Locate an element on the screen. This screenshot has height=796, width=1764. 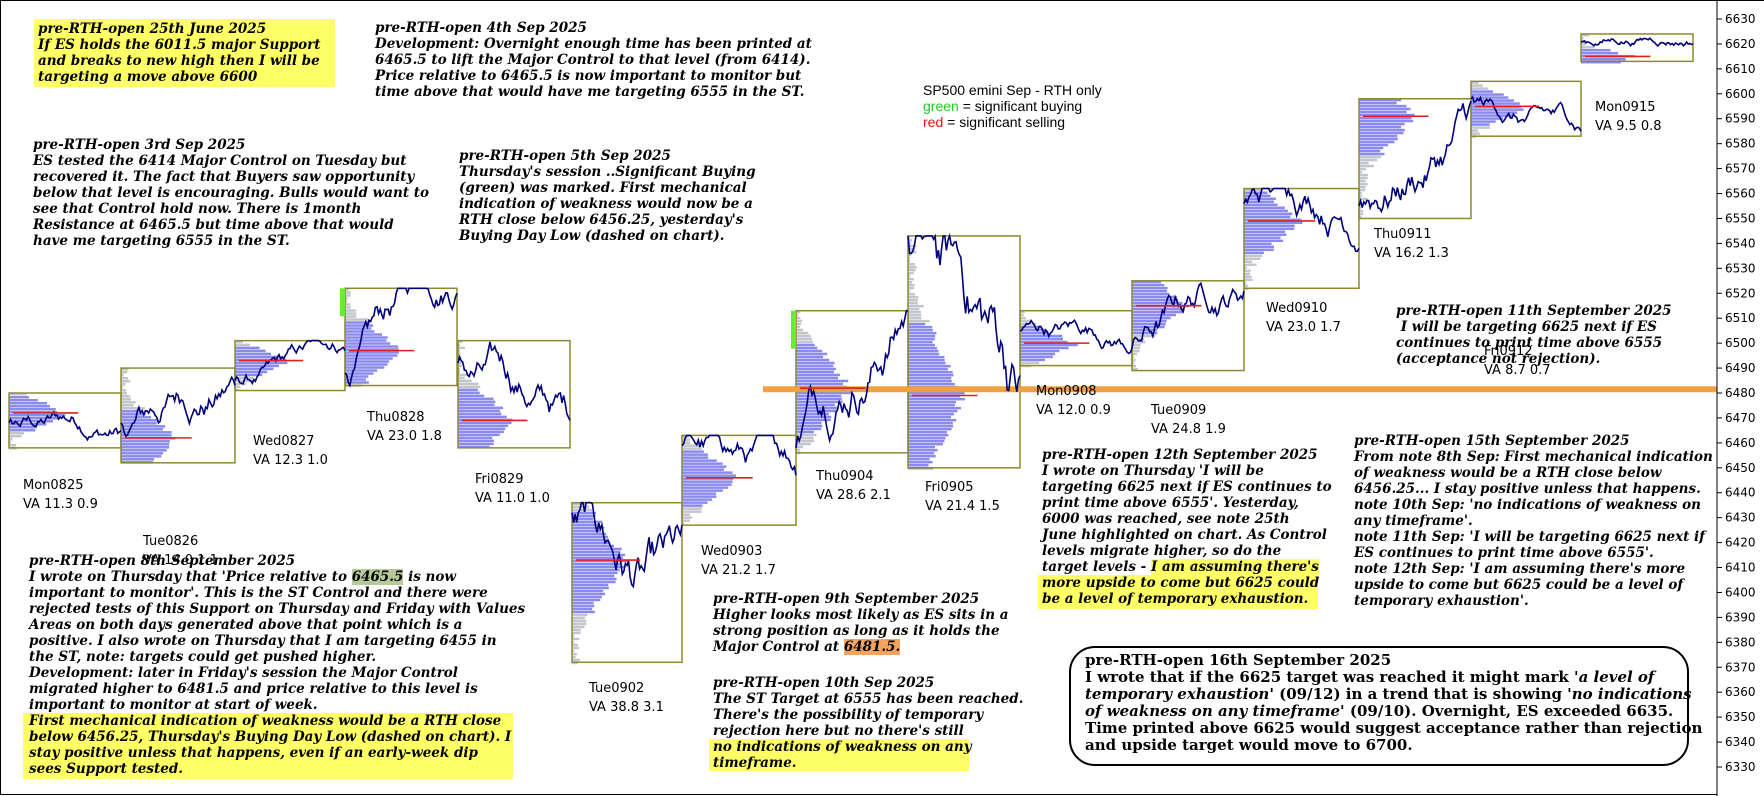
y-tick-label: 6380 is located at coordinates (1740, 642).